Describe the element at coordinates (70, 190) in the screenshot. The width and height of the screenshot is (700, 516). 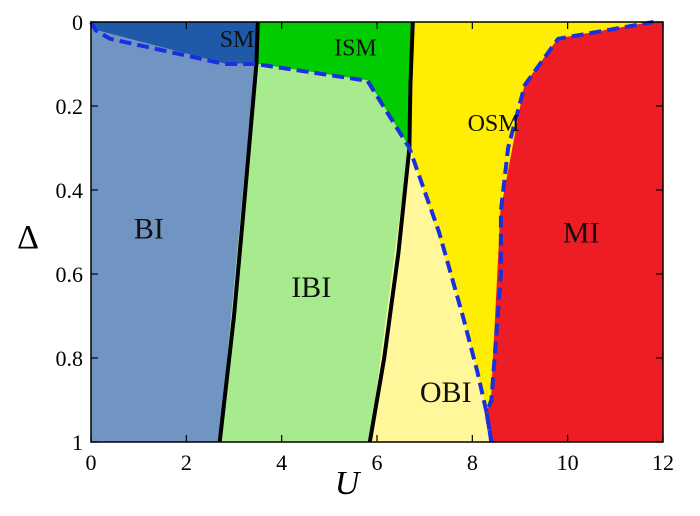
I see `y-tick-label: 0.4` at that location.